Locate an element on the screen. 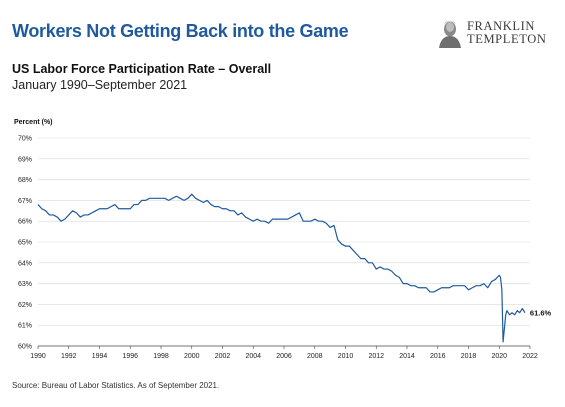 This screenshot has width=565, height=407. x-tick-label: 2004 is located at coordinates (253, 356).